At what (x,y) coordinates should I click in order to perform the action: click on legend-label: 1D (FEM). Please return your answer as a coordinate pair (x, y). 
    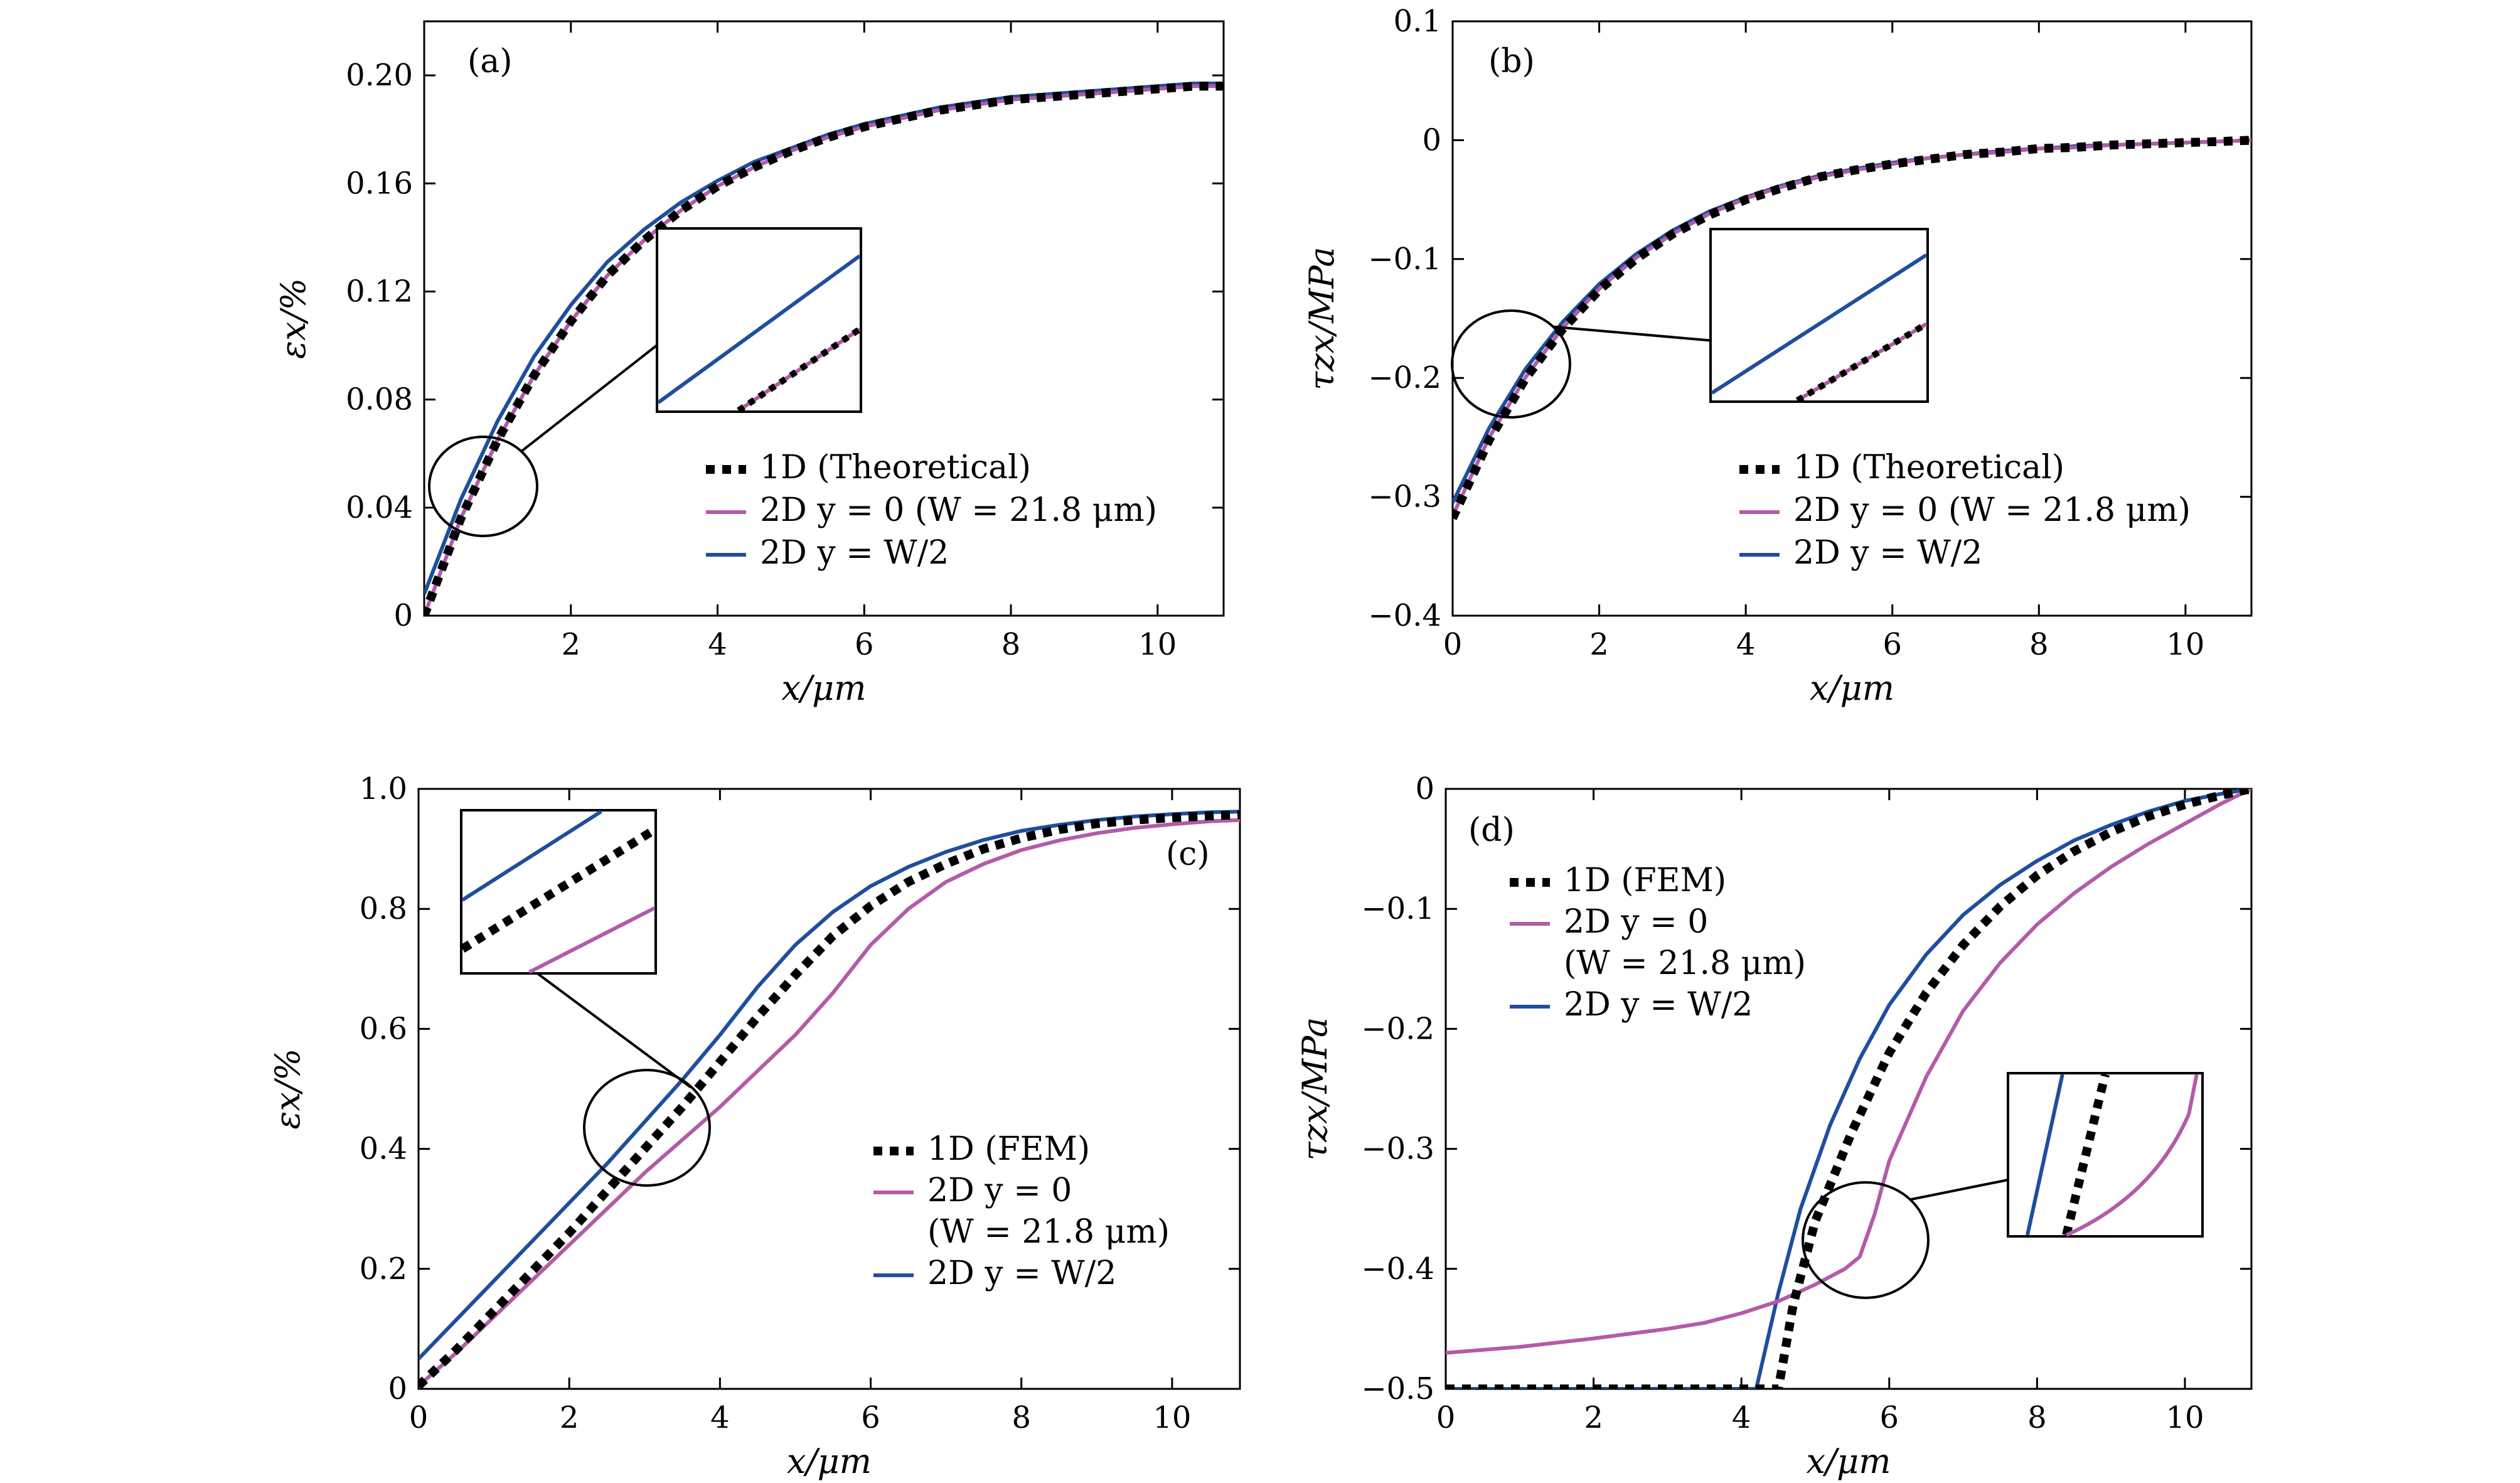
    Looking at the image, I should click on (1008, 1149).